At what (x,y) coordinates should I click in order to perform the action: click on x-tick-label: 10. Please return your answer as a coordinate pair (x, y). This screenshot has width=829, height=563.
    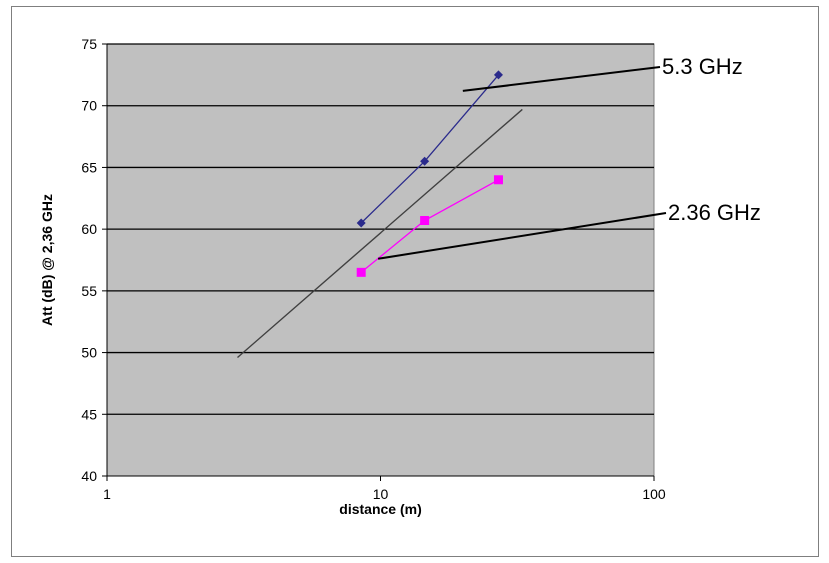
    Looking at the image, I should click on (381, 494).